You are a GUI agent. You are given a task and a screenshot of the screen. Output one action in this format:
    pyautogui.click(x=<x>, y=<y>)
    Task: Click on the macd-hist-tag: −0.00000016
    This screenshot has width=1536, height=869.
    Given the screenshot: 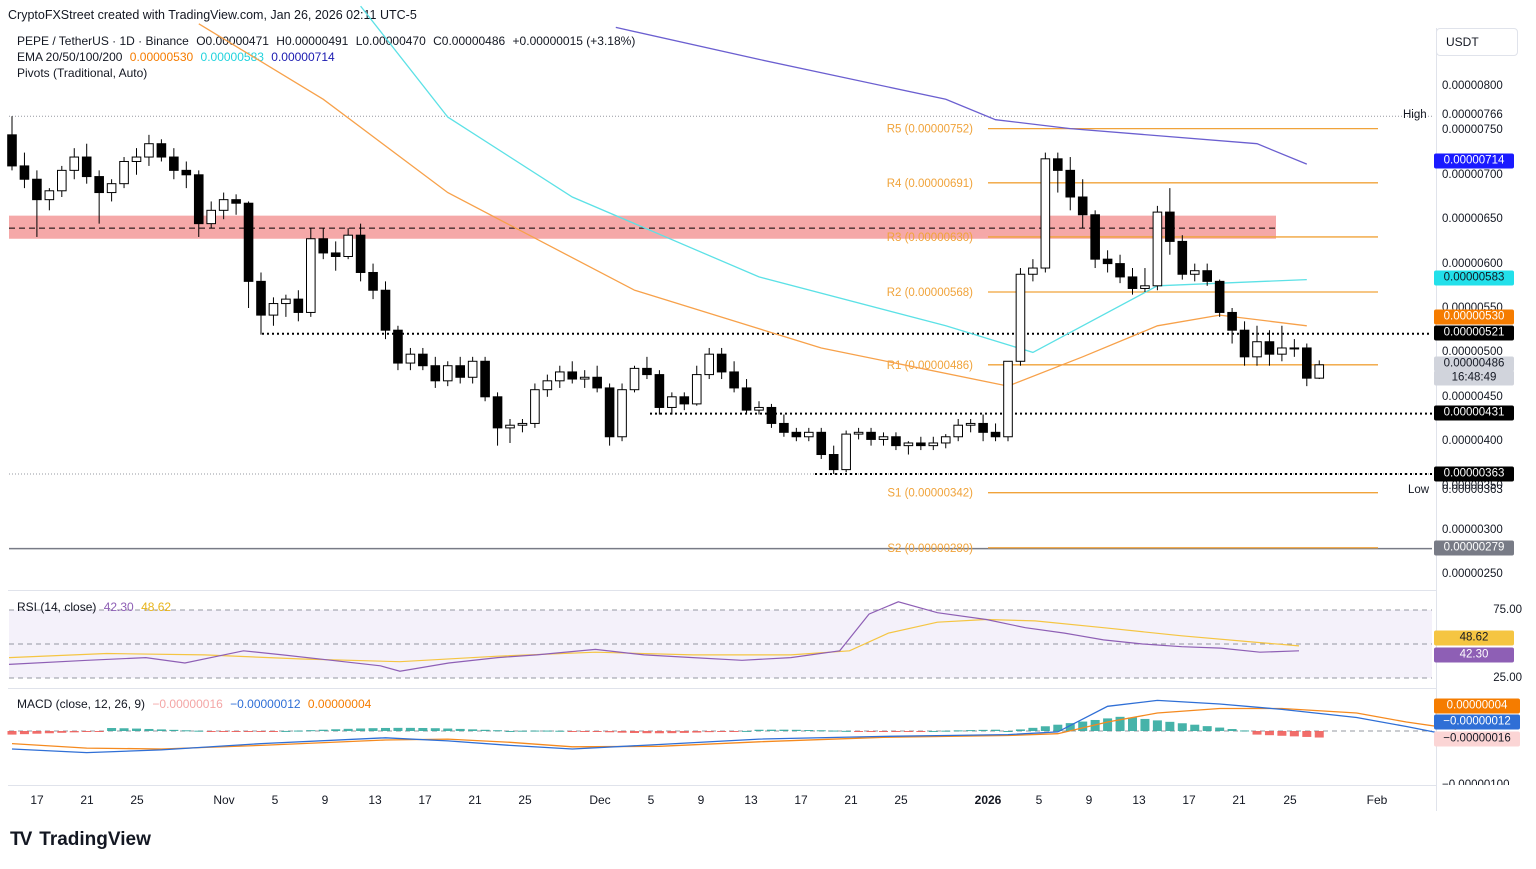 What is the action you would take?
    pyautogui.click(x=1477, y=739)
    